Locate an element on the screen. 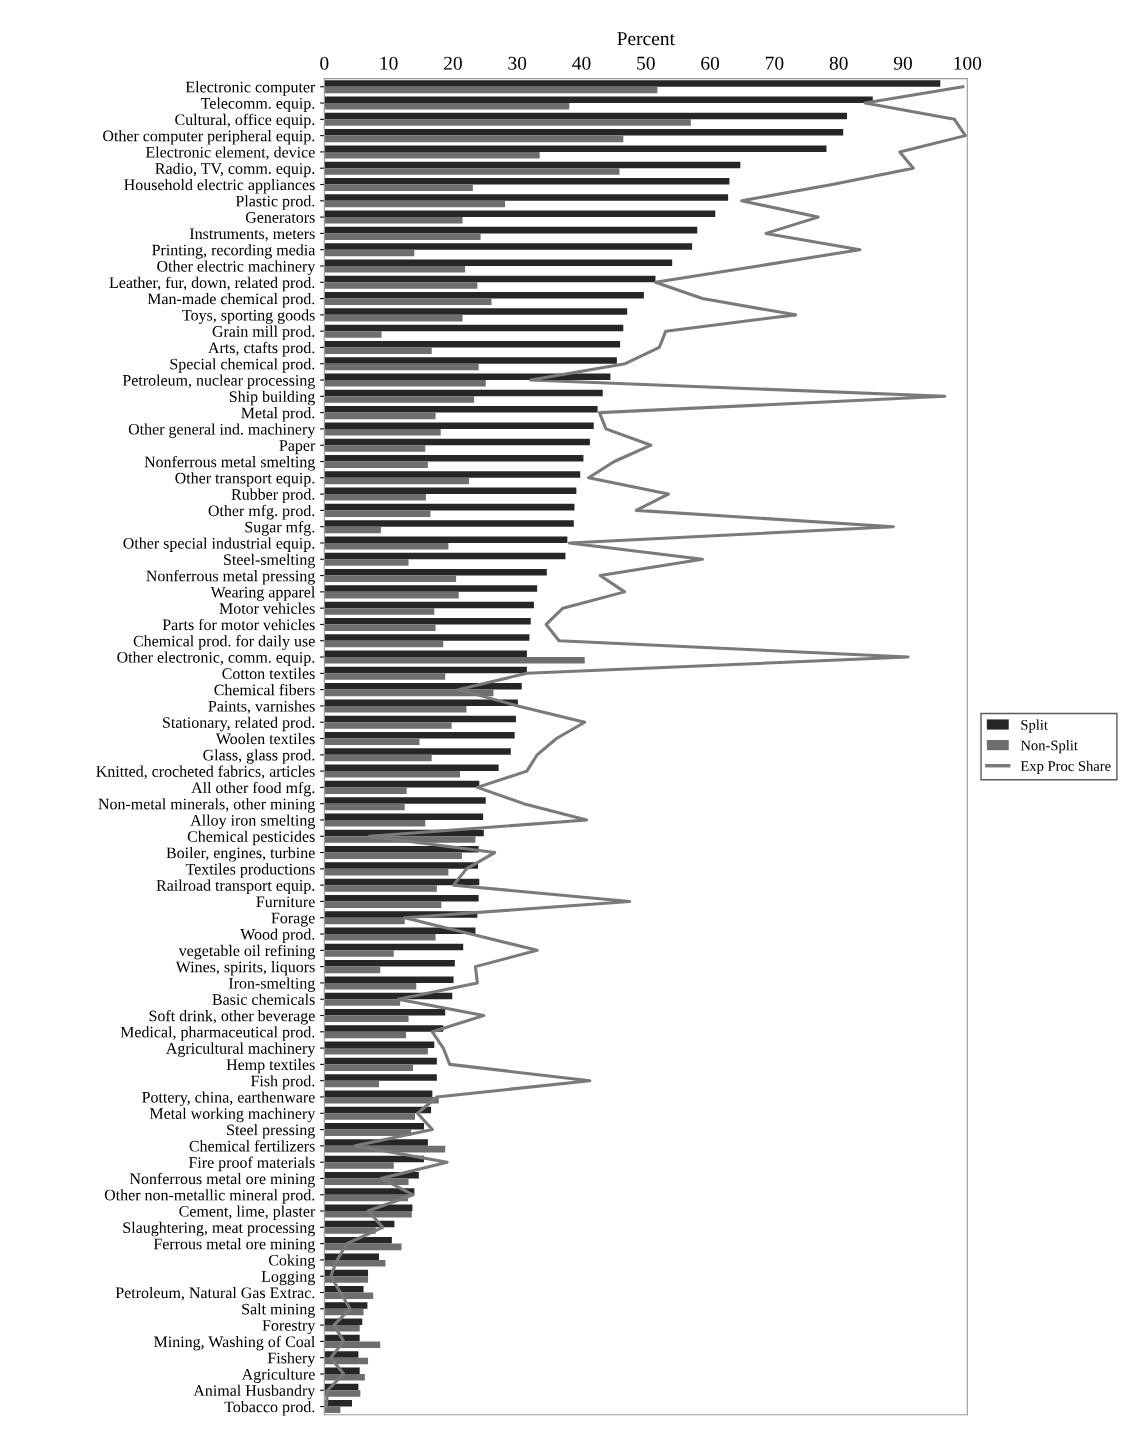  y-tick-label: Telecomm. equip. is located at coordinates (257, 104).